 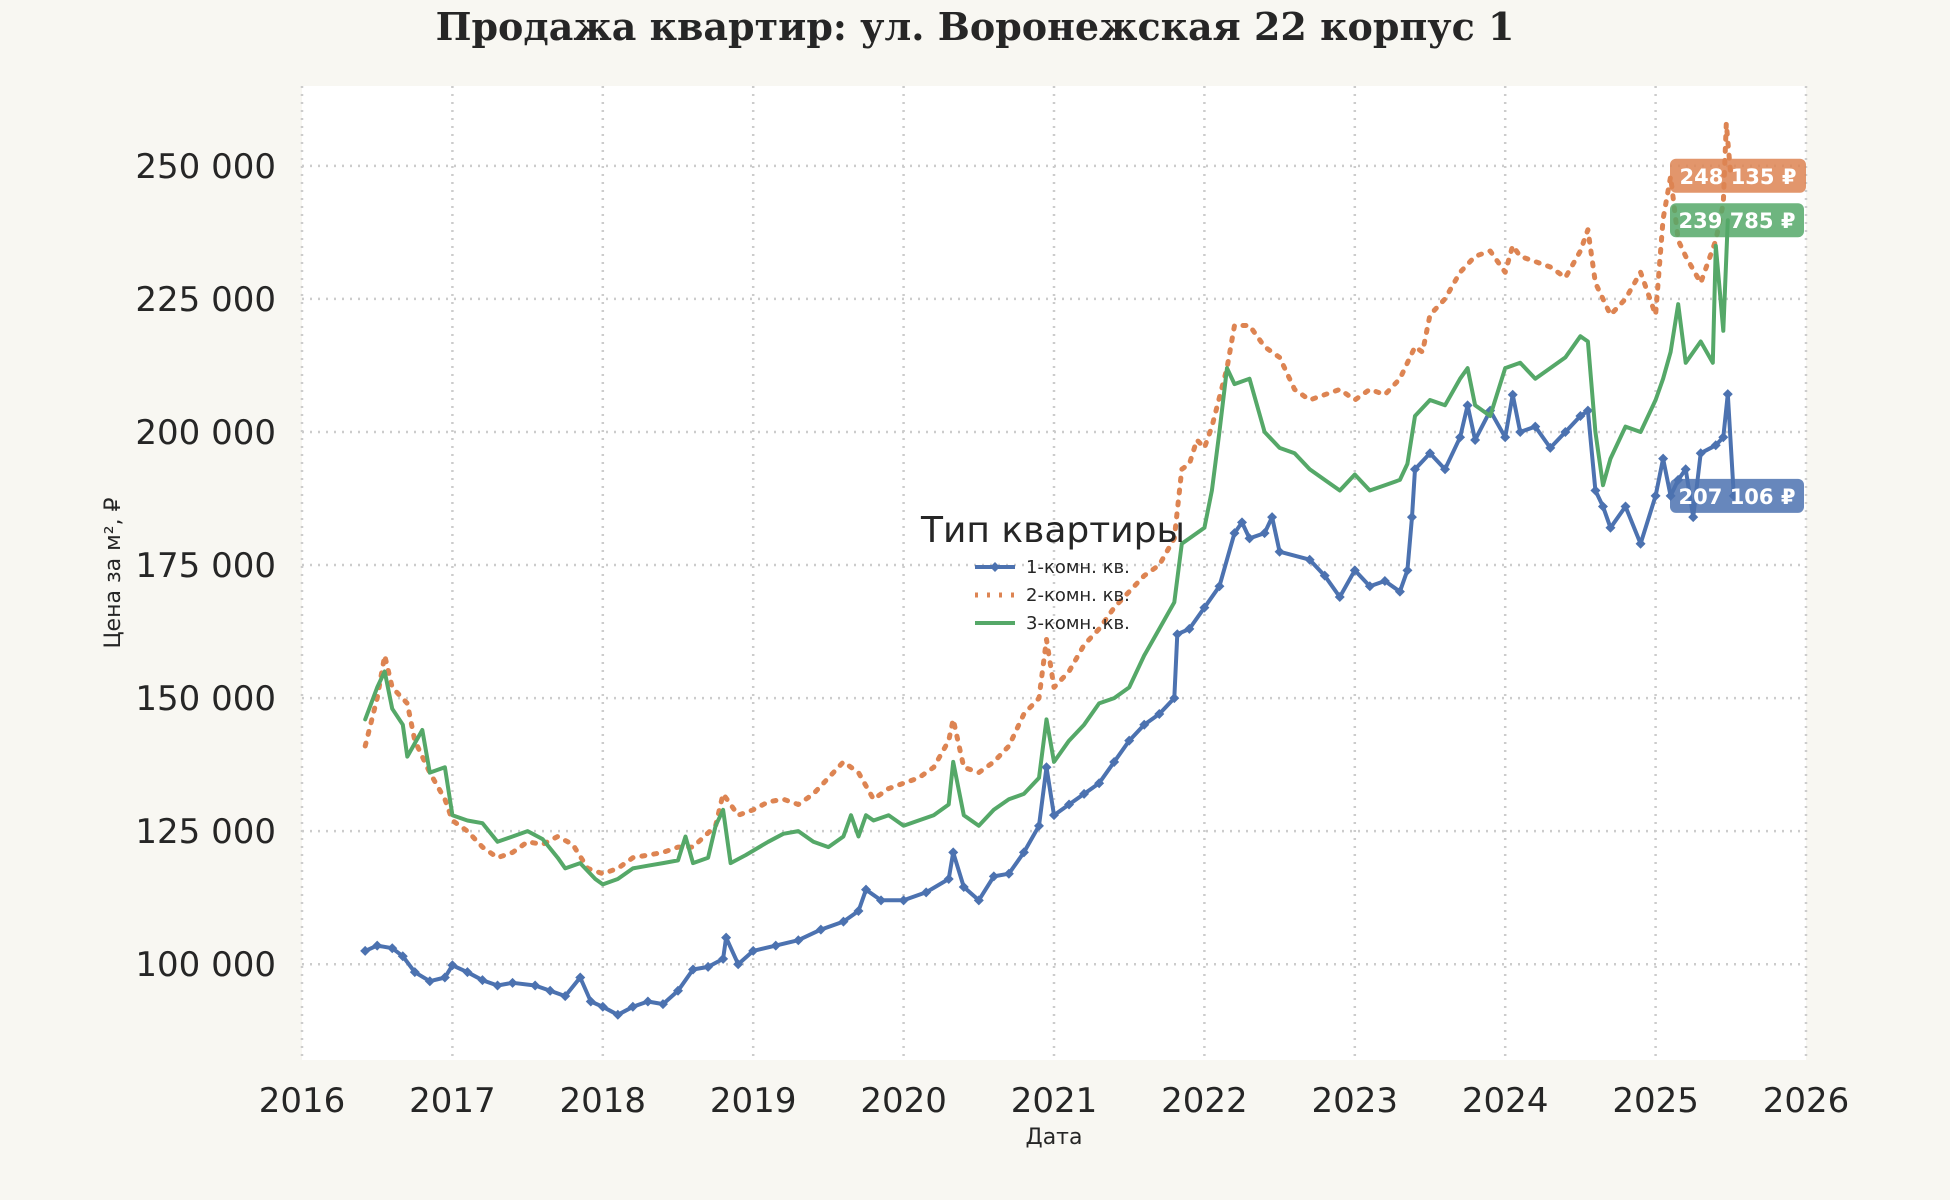 What do you see at coordinates (205, 433) in the screenshot?
I see `y-tick-label: 200 000` at bounding box center [205, 433].